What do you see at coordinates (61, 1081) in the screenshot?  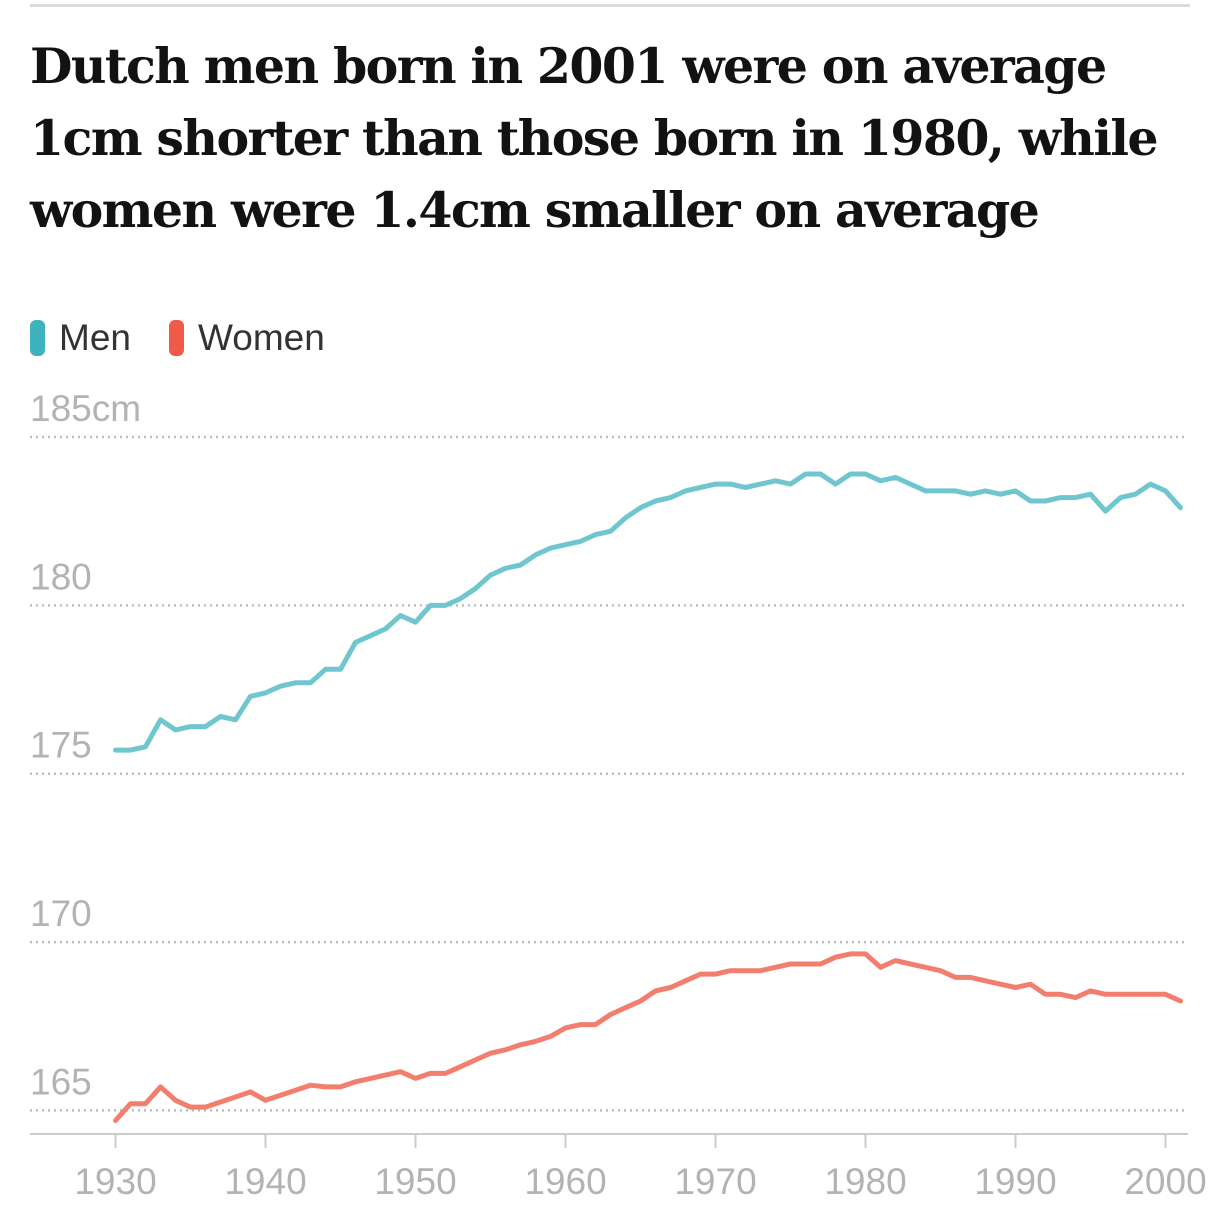 I see `y-tick-label-165: 165` at bounding box center [61, 1081].